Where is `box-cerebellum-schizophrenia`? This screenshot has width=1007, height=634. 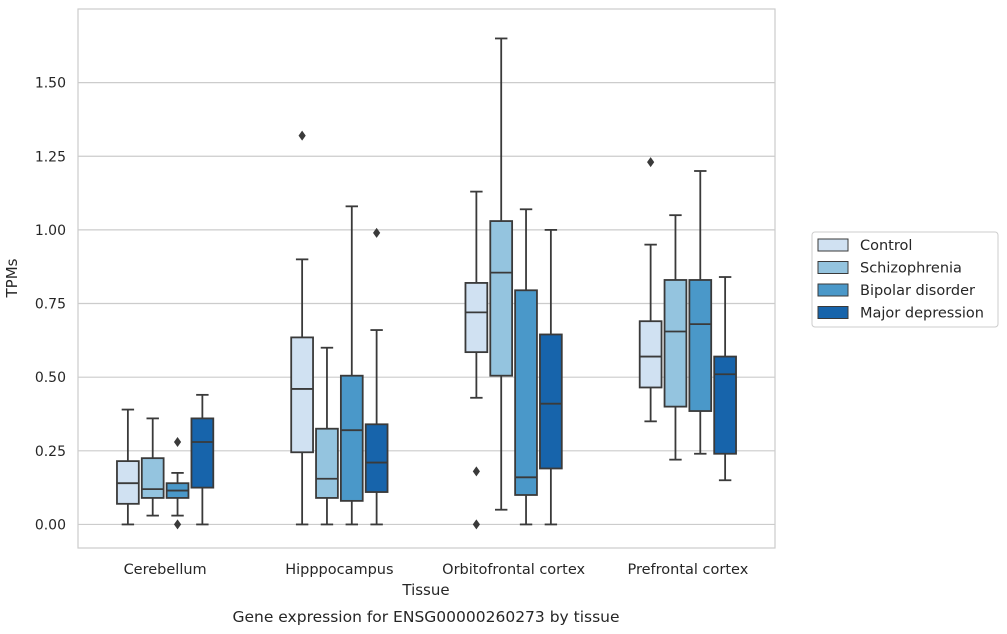
box-cerebellum-schizophrenia is located at coordinates (152, 467).